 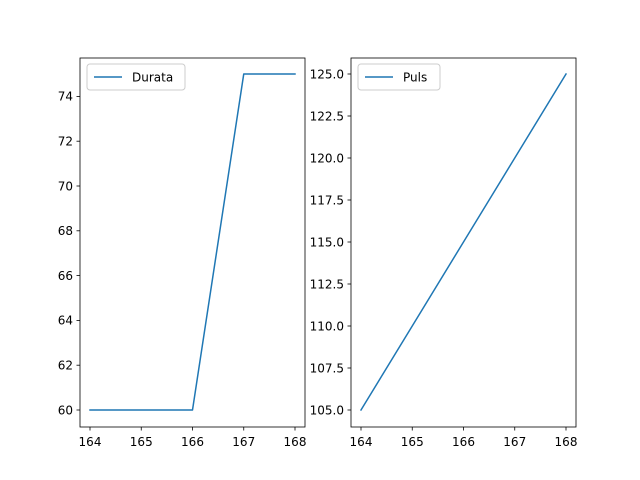 What do you see at coordinates (327, 242) in the screenshot?
I see `y-tick-label: 115.0` at bounding box center [327, 242].